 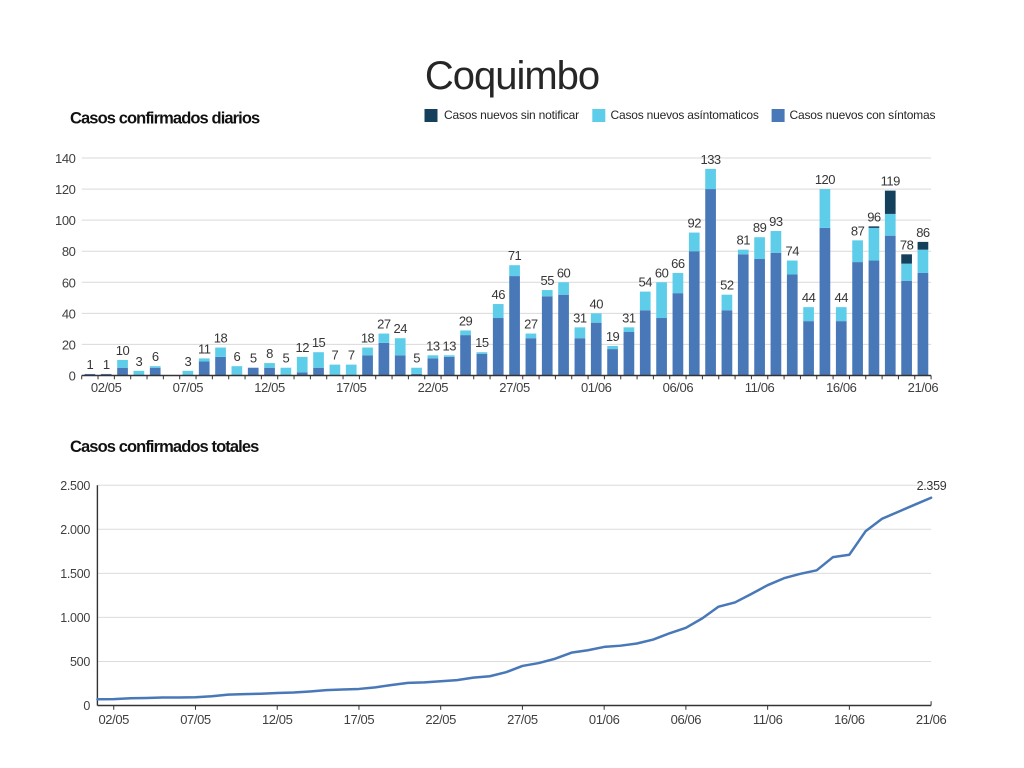 What do you see at coordinates (776, 221) in the screenshot?
I see `svg-text: 93` at bounding box center [776, 221].